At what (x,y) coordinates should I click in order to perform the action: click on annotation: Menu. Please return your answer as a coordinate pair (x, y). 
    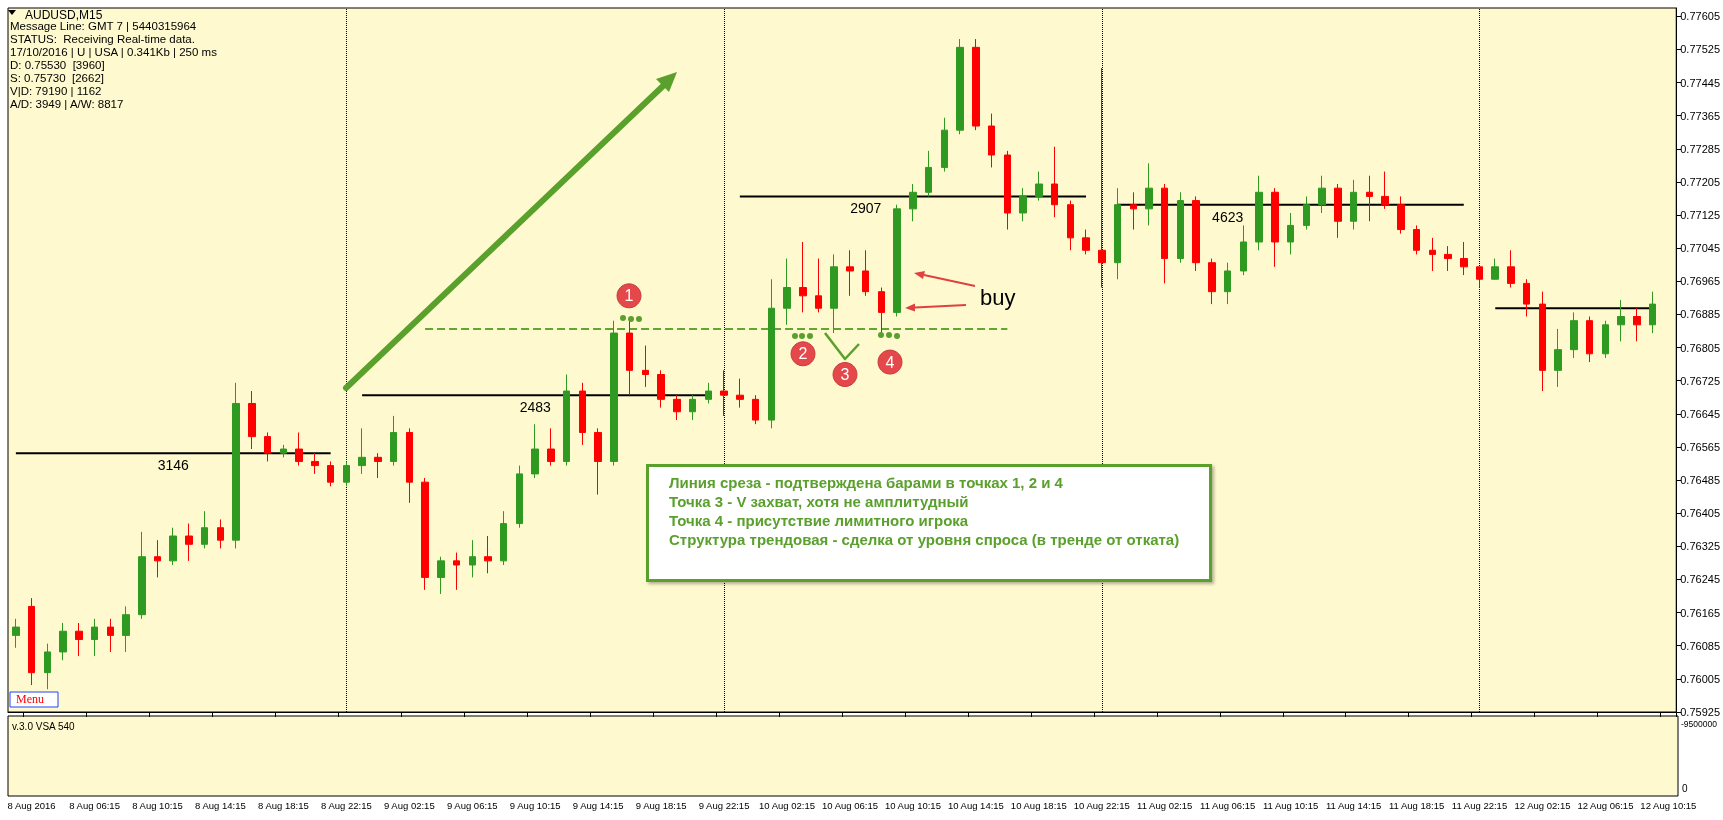
    Looking at the image, I should click on (30, 699).